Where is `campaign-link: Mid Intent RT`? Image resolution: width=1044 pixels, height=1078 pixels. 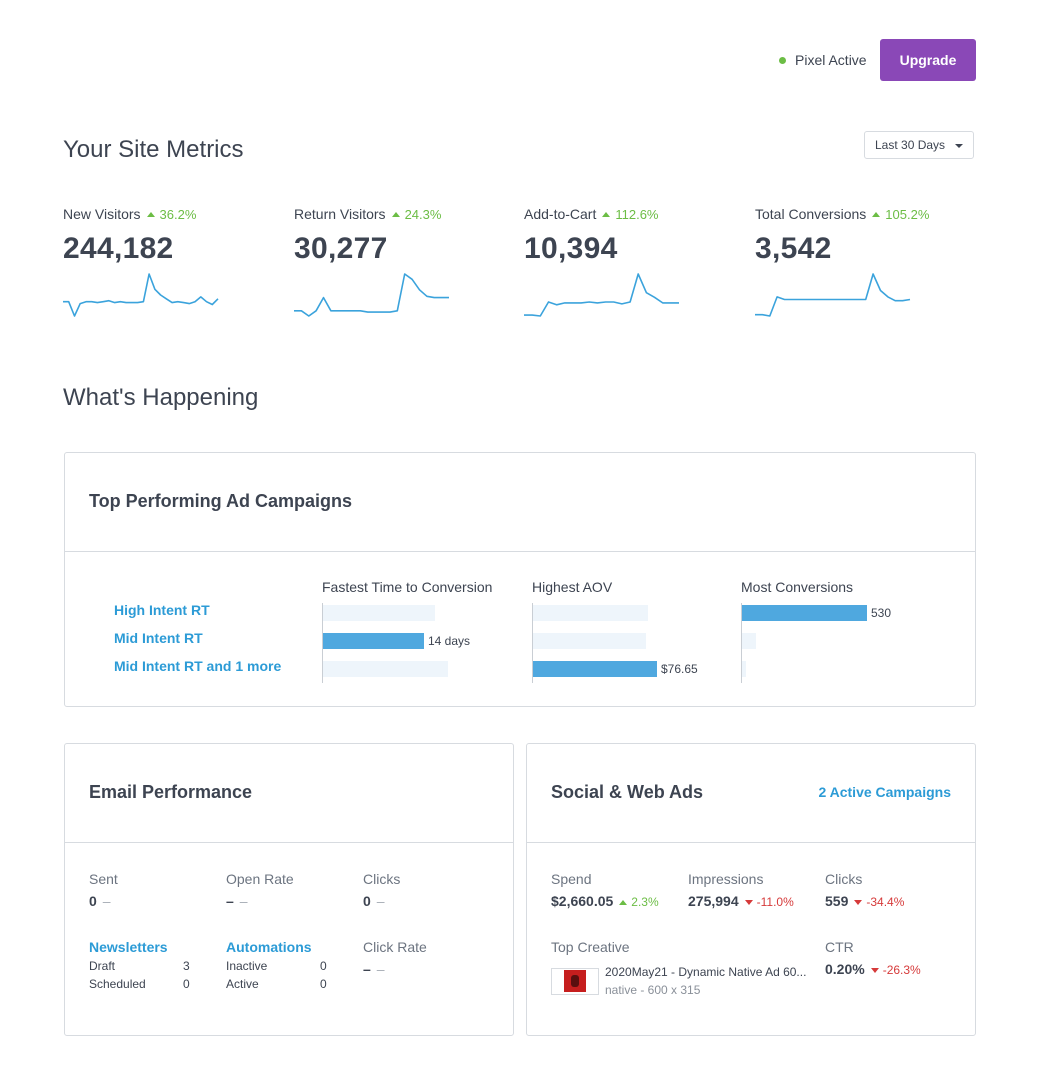
campaign-link: Mid Intent RT is located at coordinates (158, 638).